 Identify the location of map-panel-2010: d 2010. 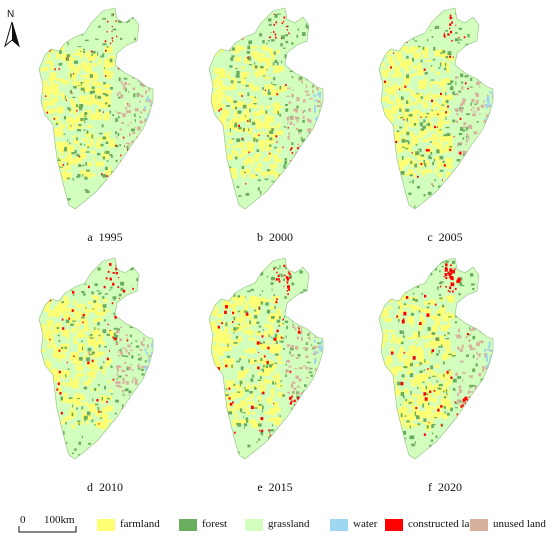
(105, 375).